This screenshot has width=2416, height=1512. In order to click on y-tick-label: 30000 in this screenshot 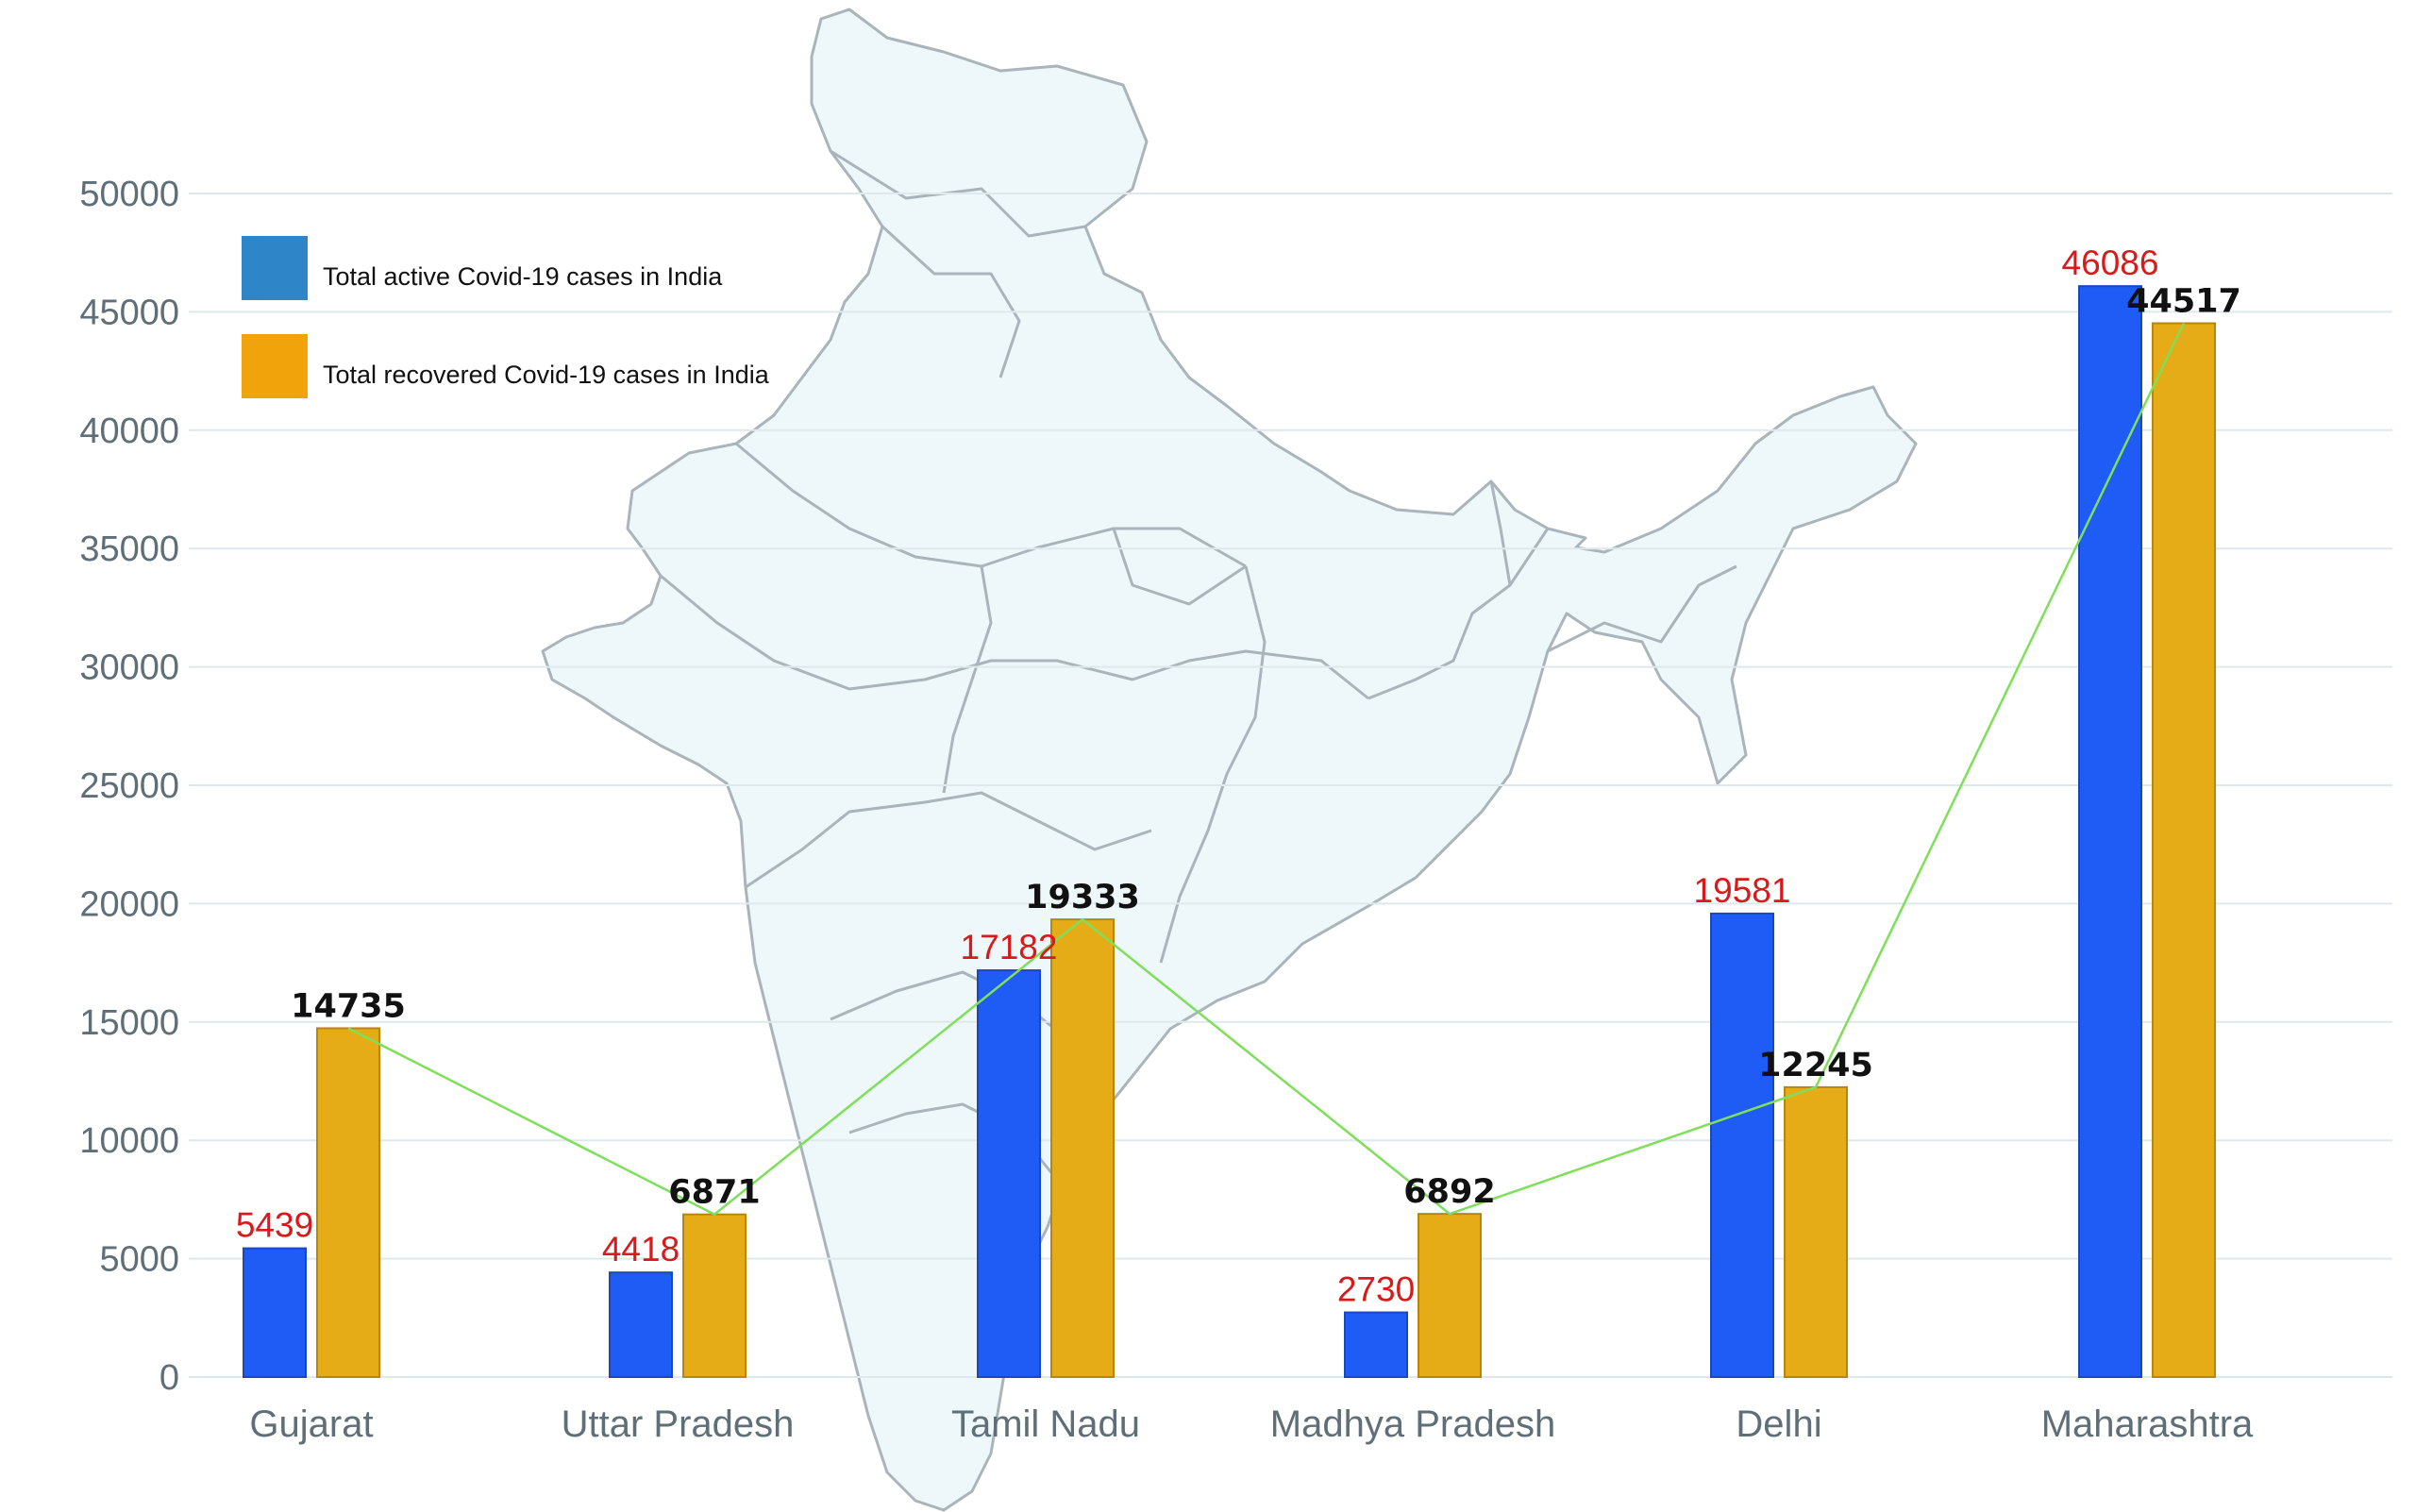, I will do `click(129, 668)`.